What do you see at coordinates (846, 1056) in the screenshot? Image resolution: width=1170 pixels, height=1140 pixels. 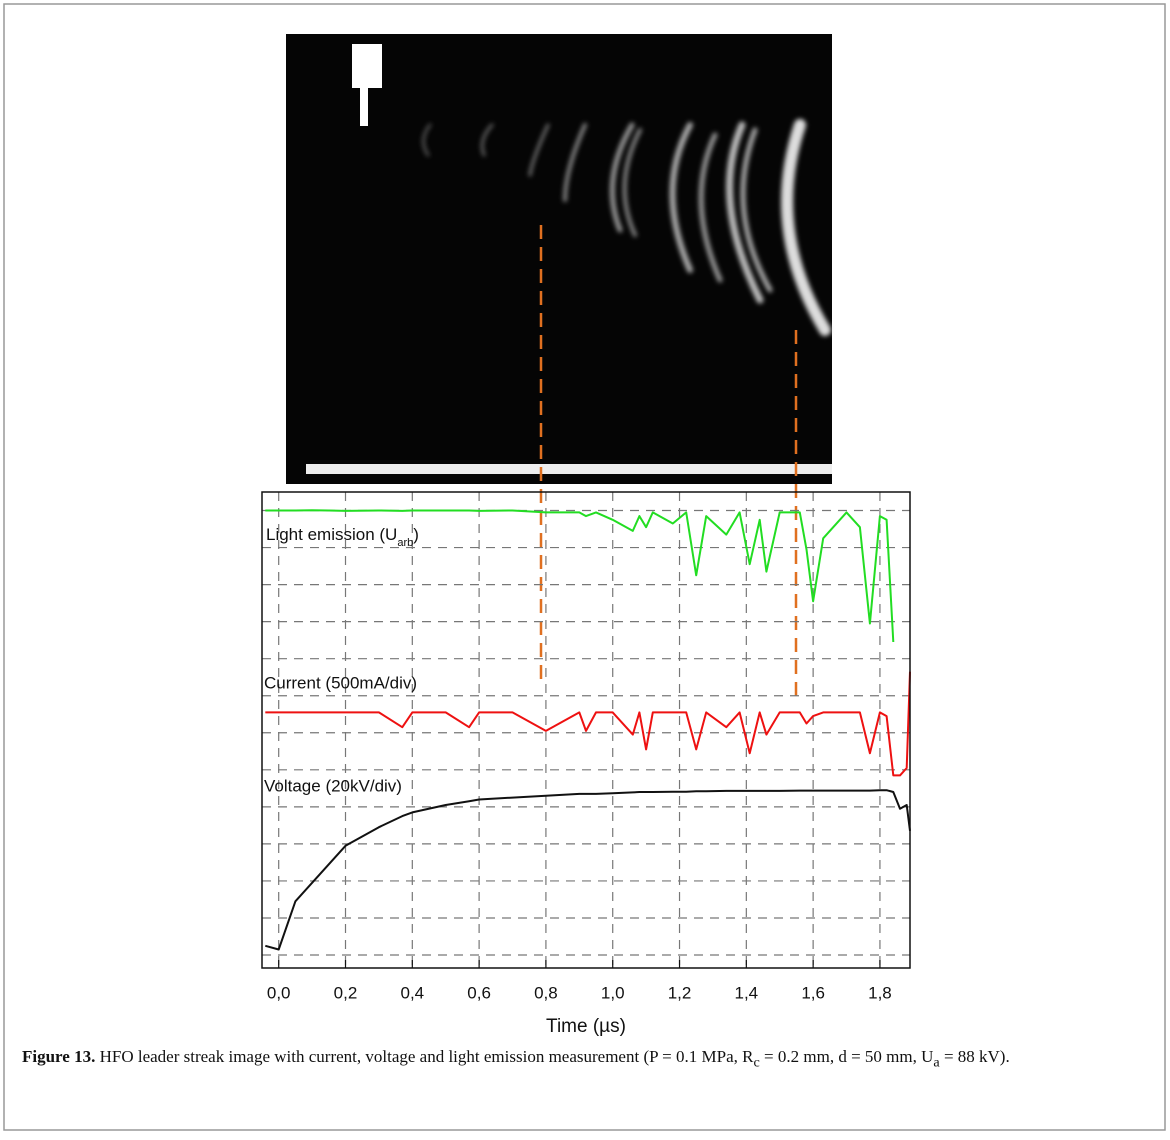 I see `caption-text: = 0.2 mm, d = 50 mm, U` at bounding box center [846, 1056].